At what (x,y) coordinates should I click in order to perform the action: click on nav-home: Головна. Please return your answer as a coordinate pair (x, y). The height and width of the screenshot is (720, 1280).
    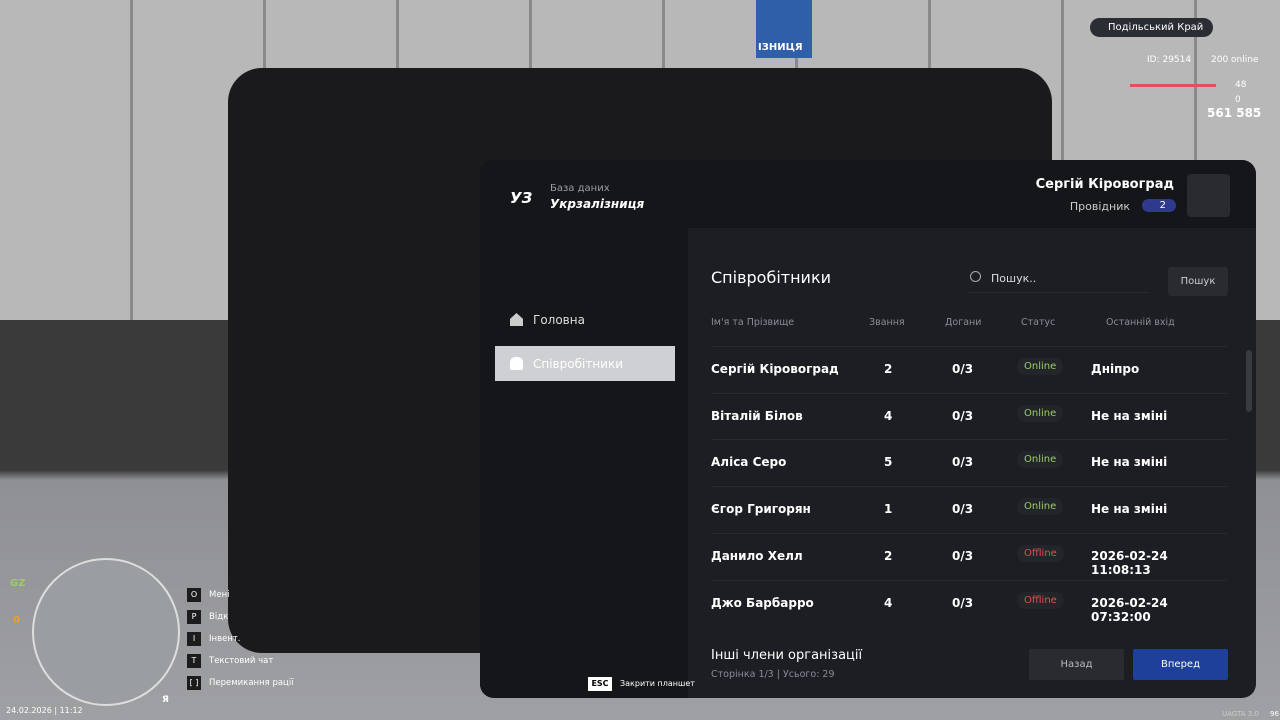
    Looking at the image, I should click on (585, 320).